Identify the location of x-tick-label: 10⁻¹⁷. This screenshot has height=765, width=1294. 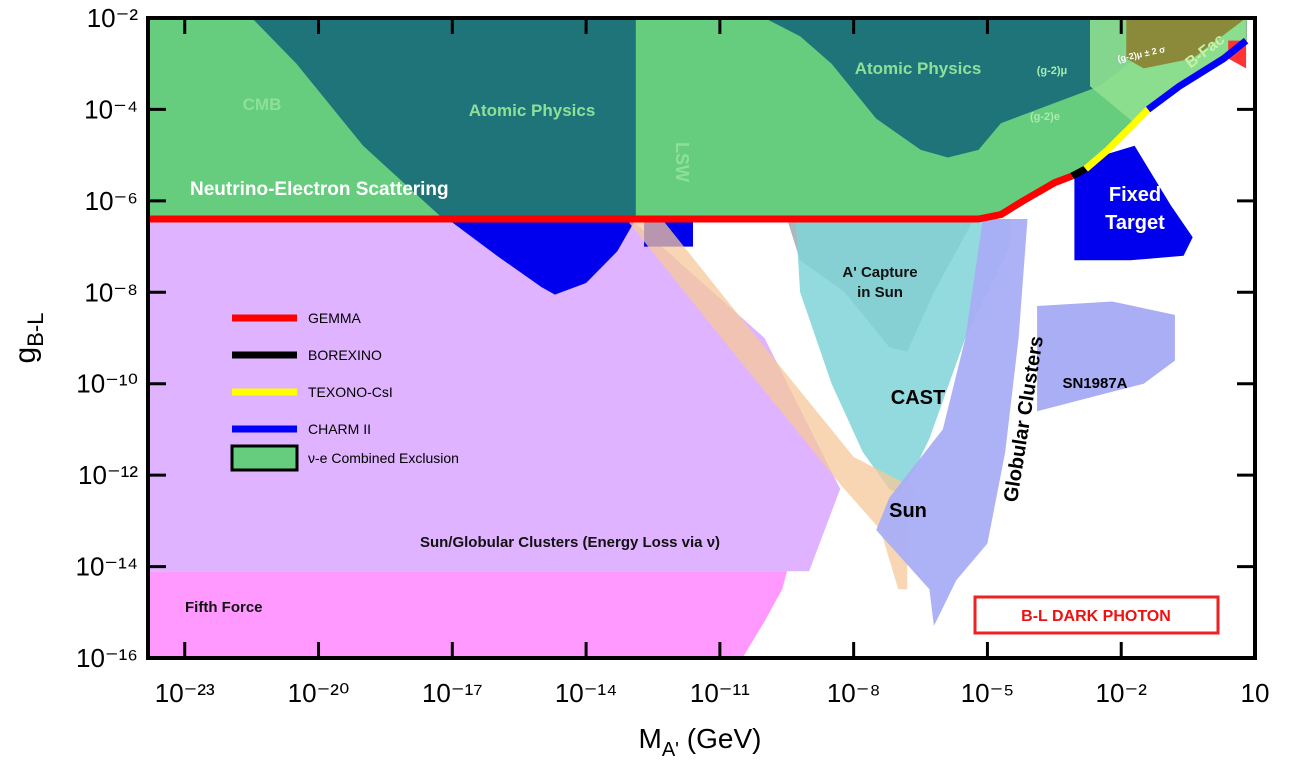
(452, 693).